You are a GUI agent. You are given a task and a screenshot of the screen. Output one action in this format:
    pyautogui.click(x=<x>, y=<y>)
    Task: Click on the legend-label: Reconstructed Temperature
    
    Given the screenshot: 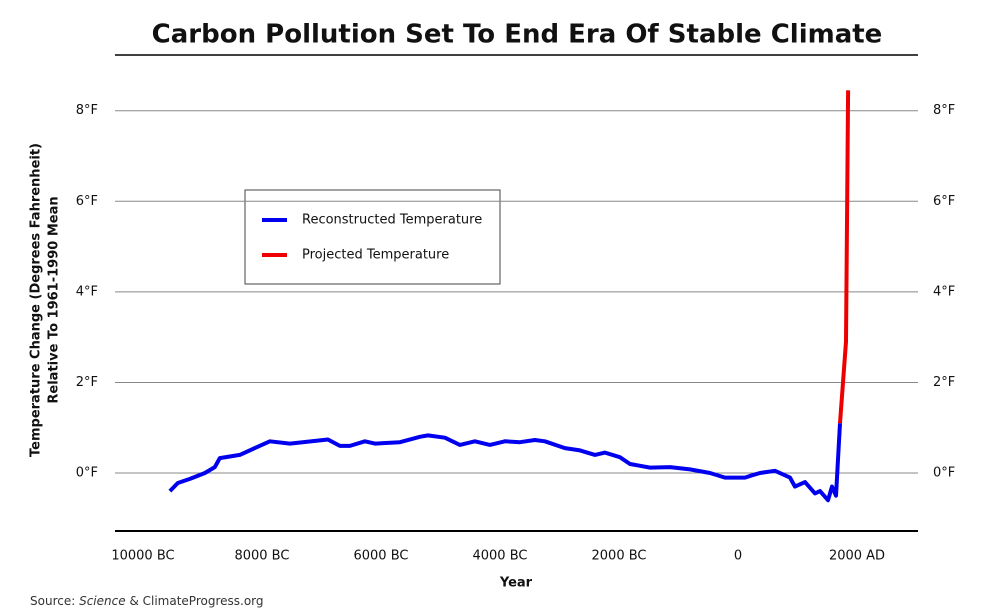 What is the action you would take?
    pyautogui.click(x=392, y=220)
    